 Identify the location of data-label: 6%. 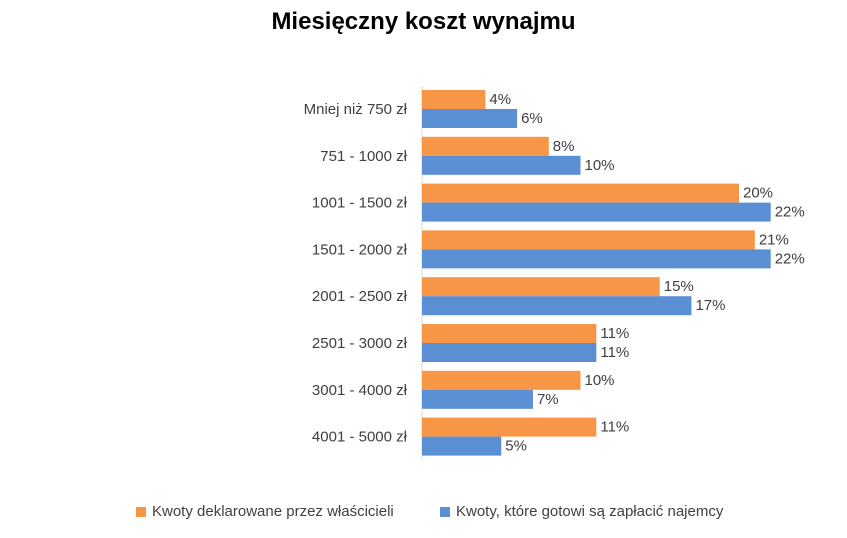
(532, 118).